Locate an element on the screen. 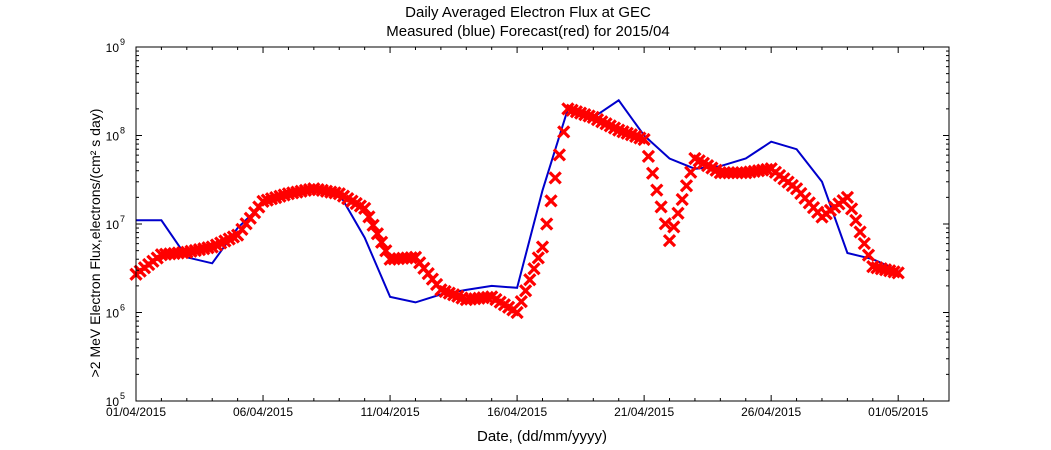  x-tick-label: 21/04/2015 is located at coordinates (644, 412).